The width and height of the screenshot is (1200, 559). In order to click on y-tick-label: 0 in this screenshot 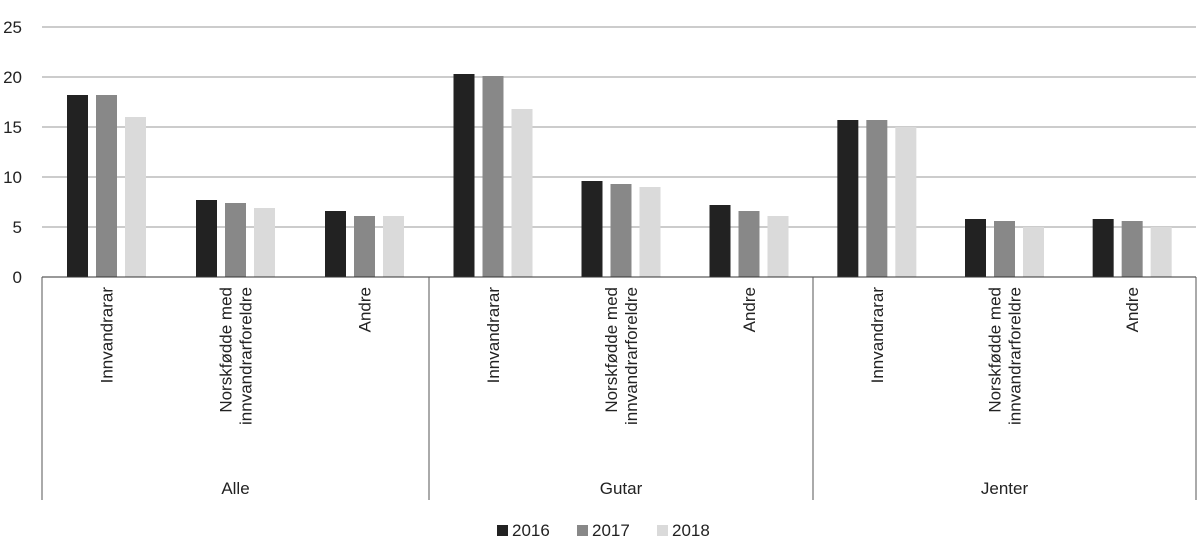, I will do `click(17, 277)`.